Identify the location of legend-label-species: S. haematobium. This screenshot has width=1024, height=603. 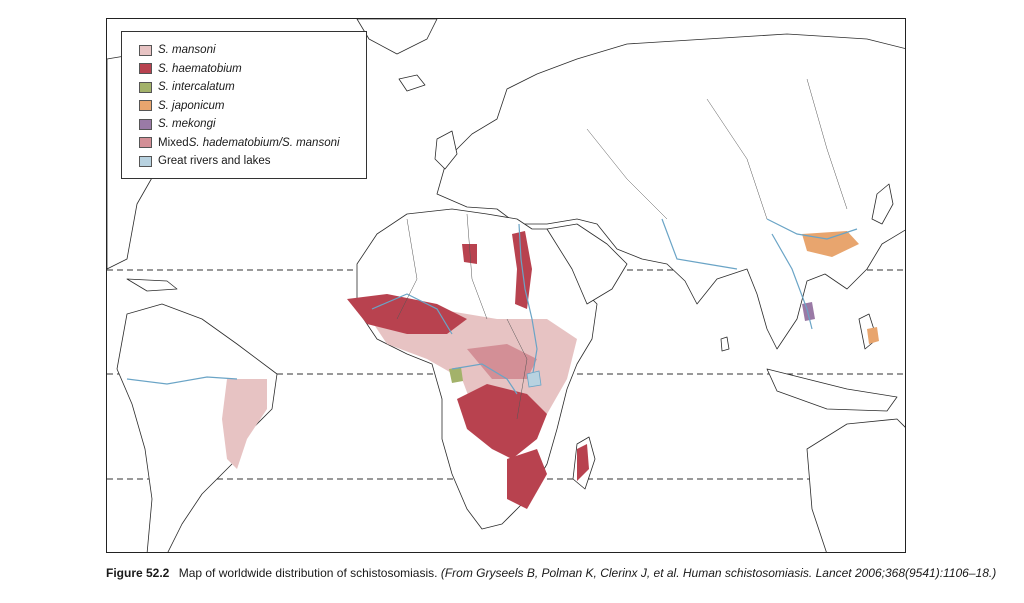
(200, 68).